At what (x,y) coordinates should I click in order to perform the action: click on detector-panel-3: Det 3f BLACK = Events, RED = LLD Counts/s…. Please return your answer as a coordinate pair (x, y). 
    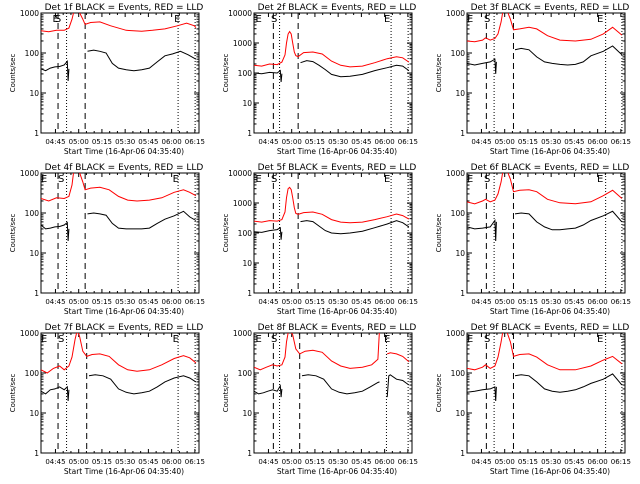
    Looking at the image, I should click on (532, 80).